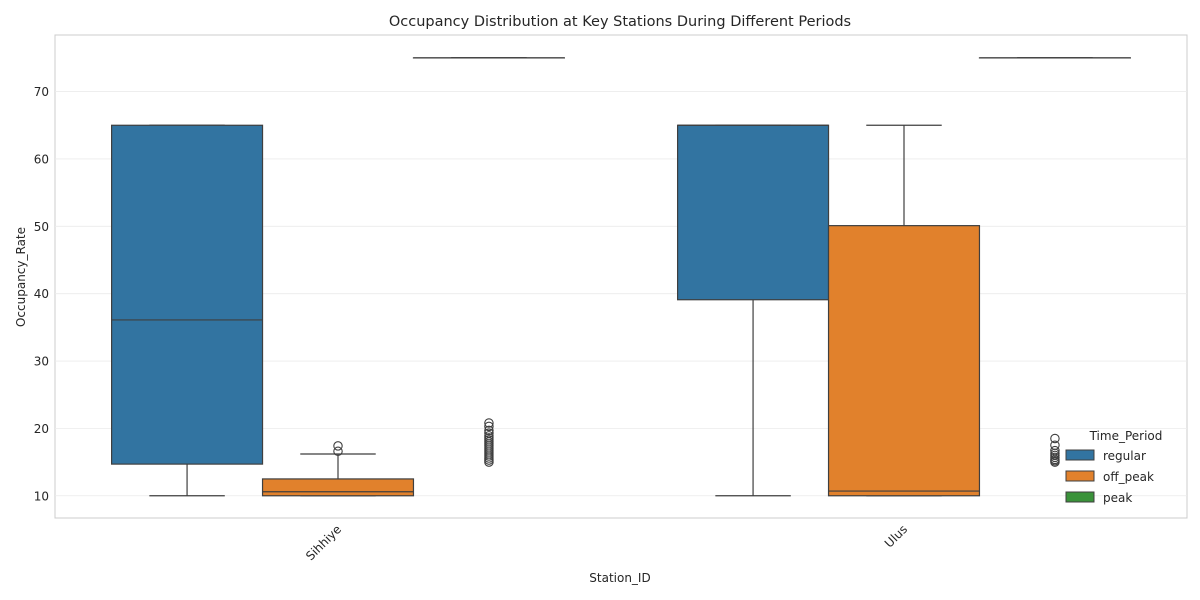  What do you see at coordinates (1055, 262) in the screenshot?
I see `box-peak-Ulus` at bounding box center [1055, 262].